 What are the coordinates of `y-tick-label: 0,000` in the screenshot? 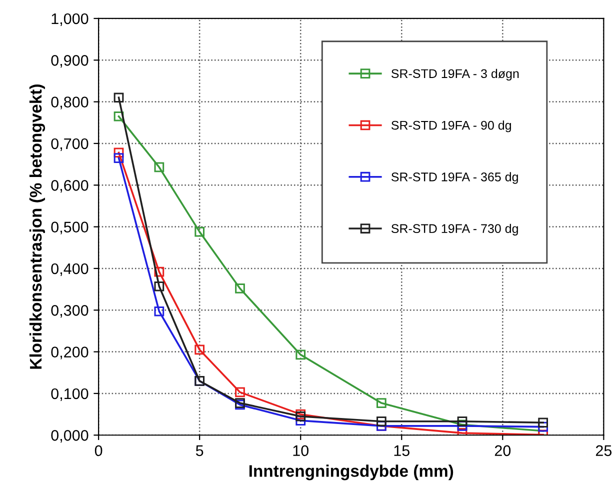 It's located at (69, 436).